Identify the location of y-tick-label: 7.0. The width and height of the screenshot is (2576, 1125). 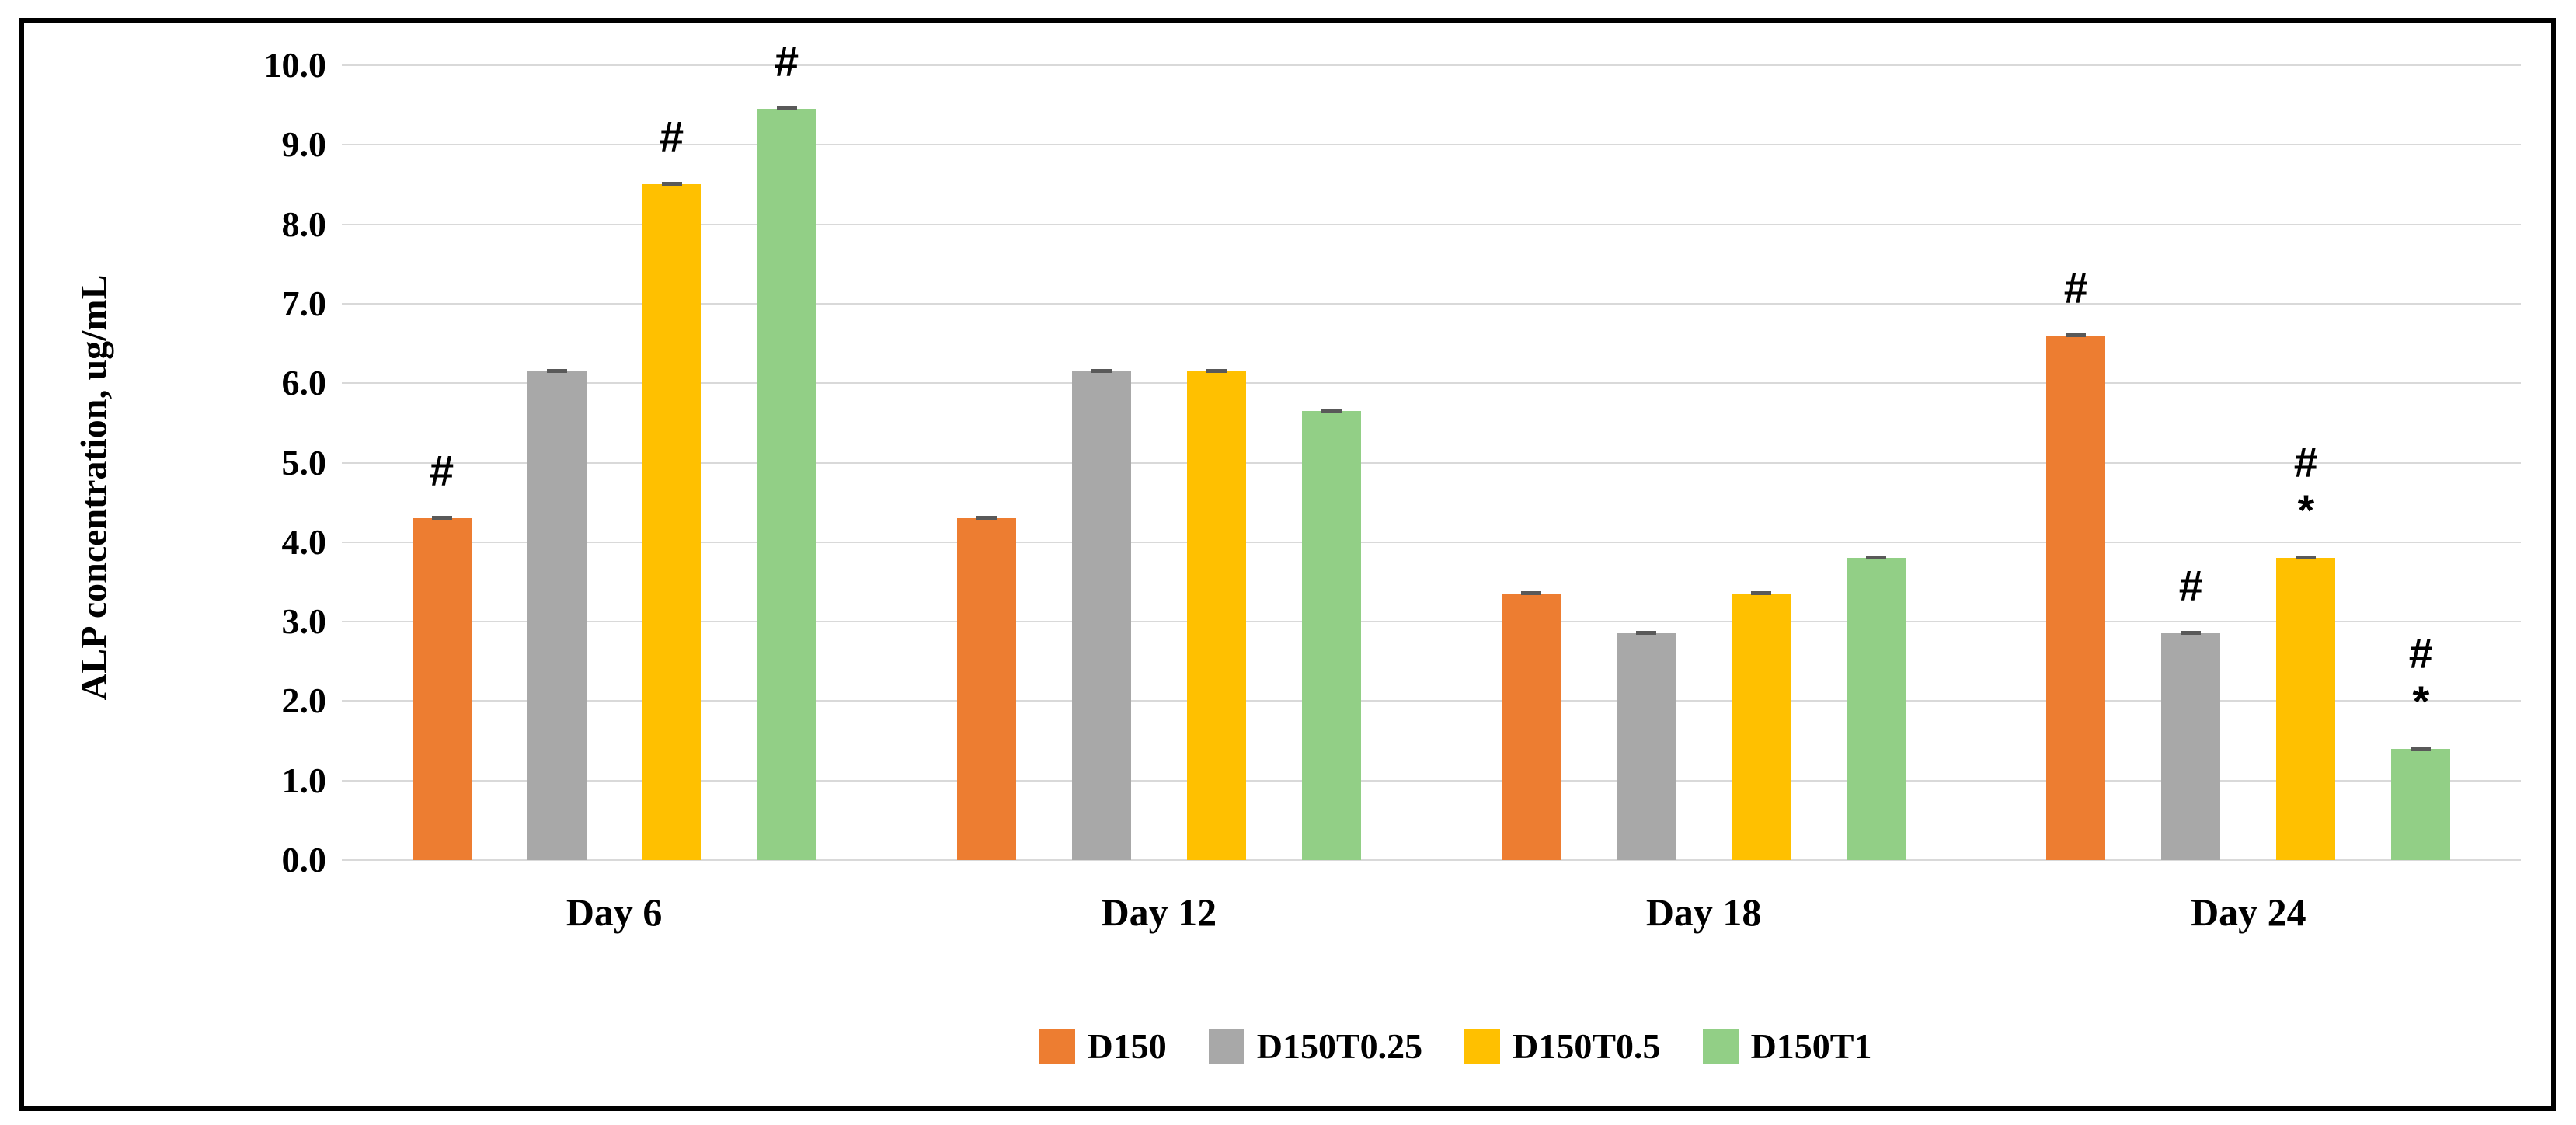
(304, 303).